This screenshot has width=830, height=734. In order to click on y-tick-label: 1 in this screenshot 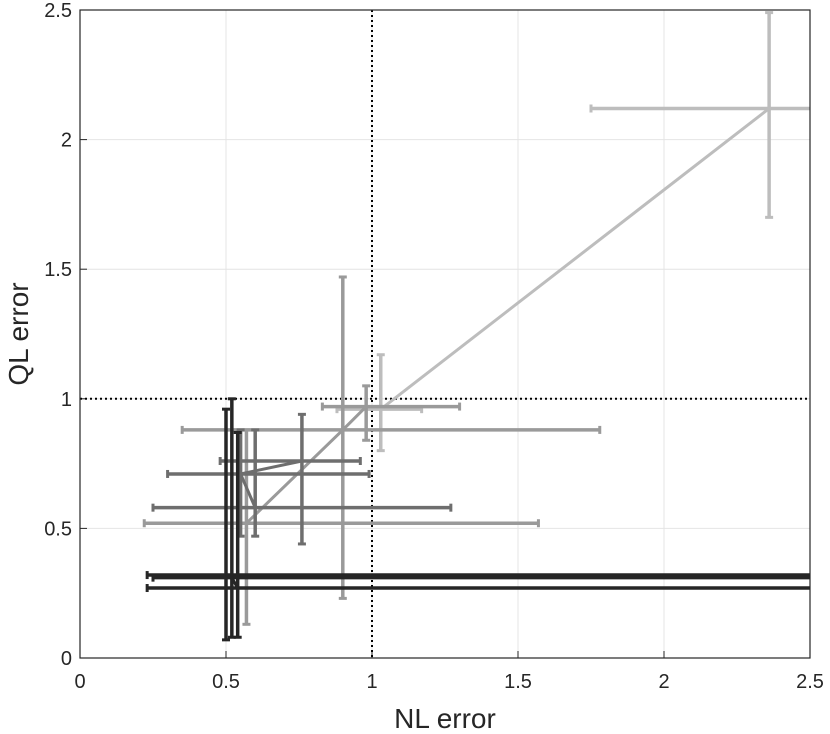, I will do `click(66, 400)`.